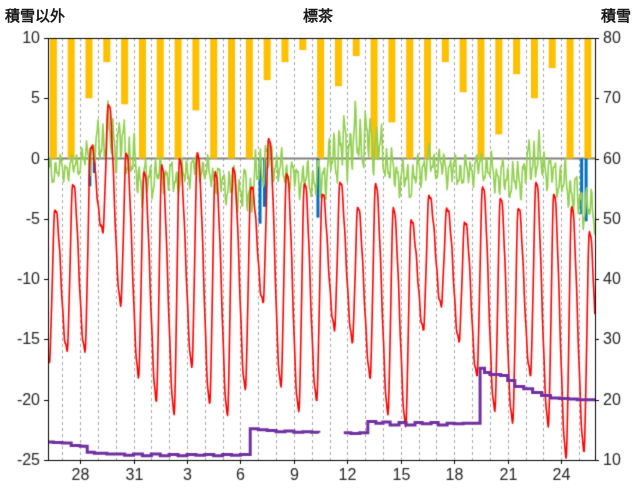 This screenshot has width=636, height=501. Describe the element at coordinates (317, 16) in the screenshot. I see `chart-title: 標茶` at that location.